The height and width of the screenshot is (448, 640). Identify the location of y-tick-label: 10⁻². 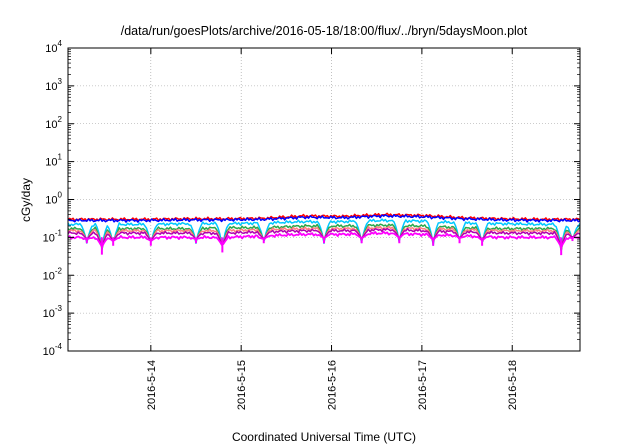
(53, 274).